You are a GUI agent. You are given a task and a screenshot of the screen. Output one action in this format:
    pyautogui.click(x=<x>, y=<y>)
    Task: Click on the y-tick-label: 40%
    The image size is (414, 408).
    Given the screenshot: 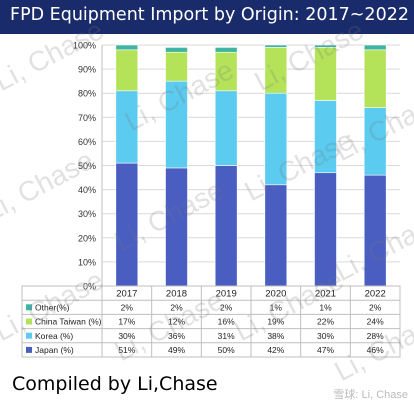 What is the action you would take?
    pyautogui.click(x=87, y=190)
    